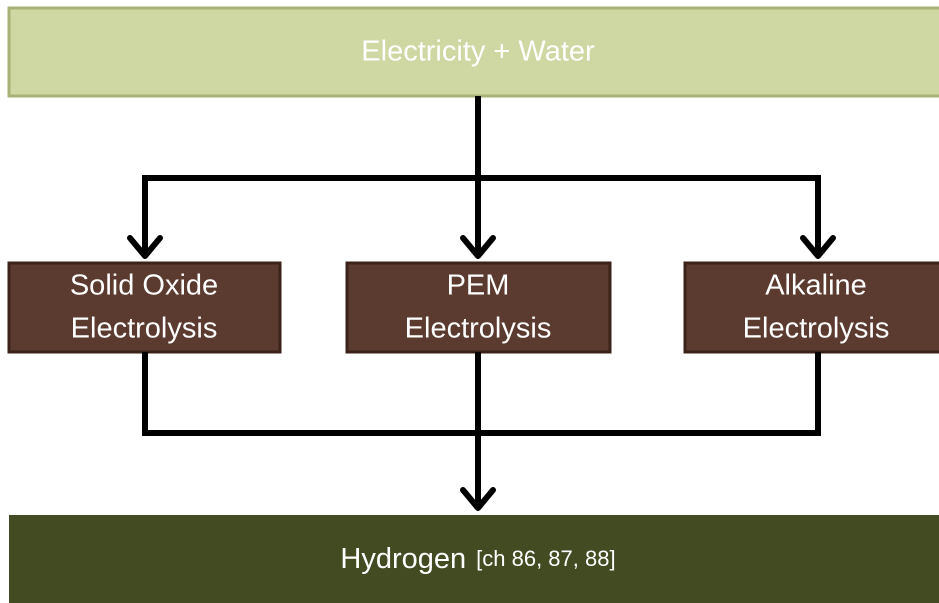 The height and width of the screenshot is (603, 939). I want to click on output-label: Hydrogen [ch 86, 87, 88], so click(477, 559).